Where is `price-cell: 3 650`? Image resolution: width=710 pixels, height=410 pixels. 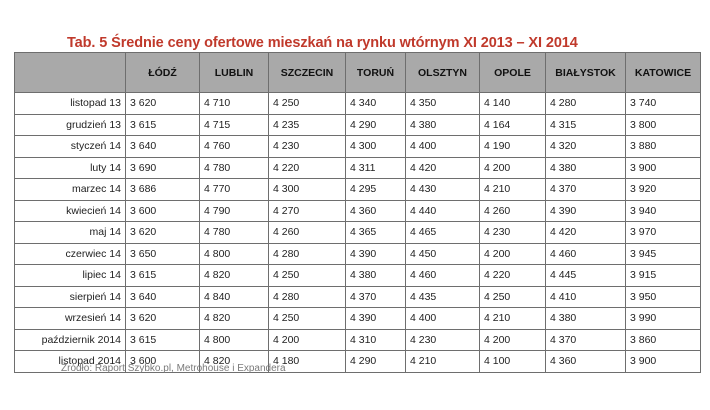 price-cell: 3 650 is located at coordinates (162, 253).